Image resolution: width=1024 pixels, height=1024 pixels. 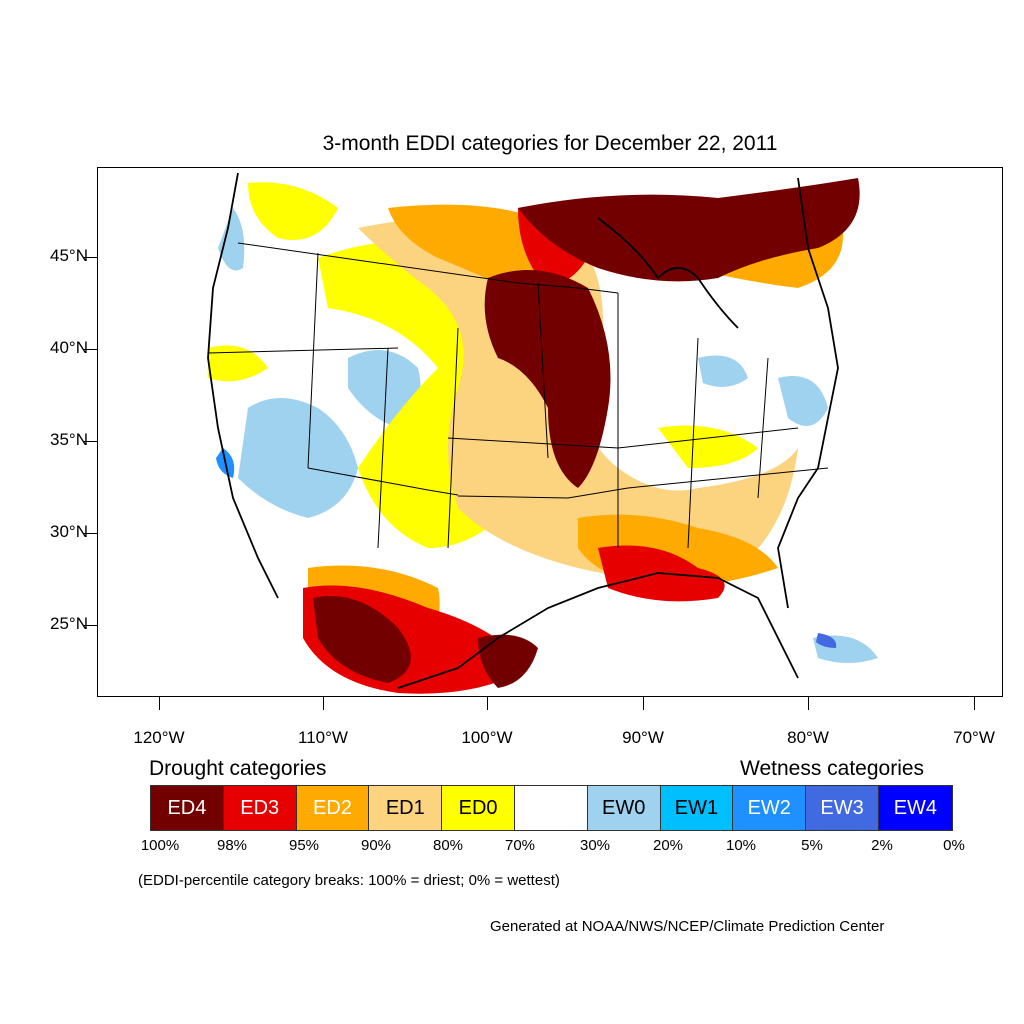 I want to click on lon-label-90: 90°W, so click(x=643, y=737).